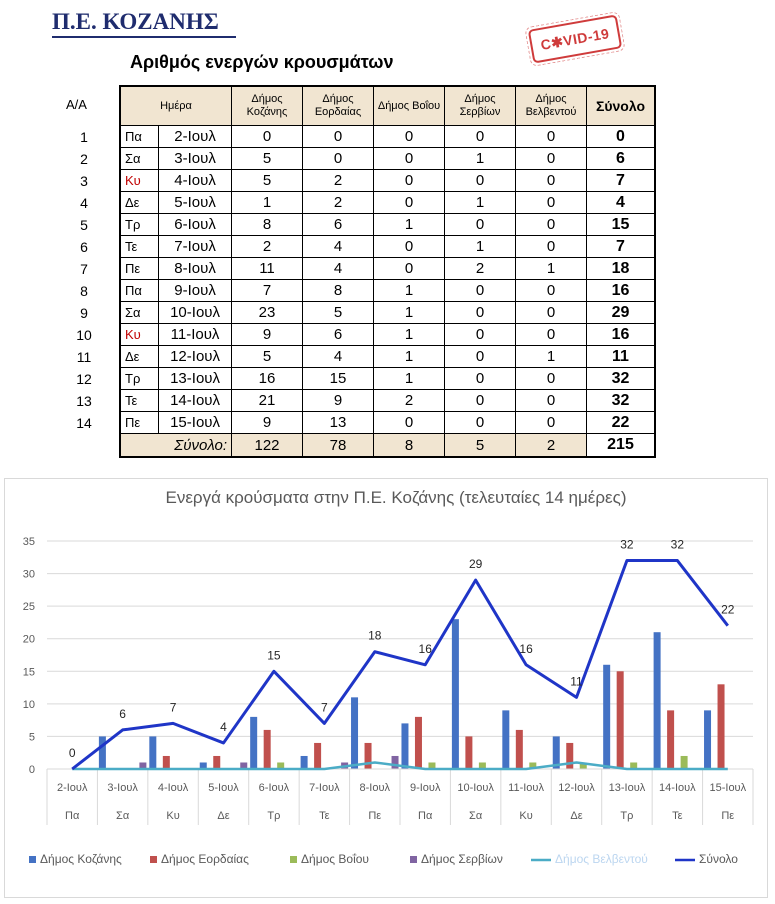  What do you see at coordinates (84, 357) in the screenshot?
I see `row-number: 11` at bounding box center [84, 357].